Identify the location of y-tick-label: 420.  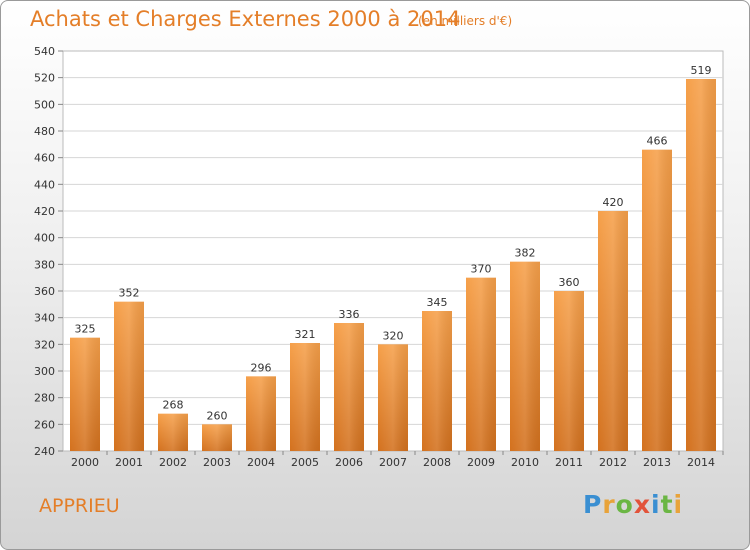
(44, 211).